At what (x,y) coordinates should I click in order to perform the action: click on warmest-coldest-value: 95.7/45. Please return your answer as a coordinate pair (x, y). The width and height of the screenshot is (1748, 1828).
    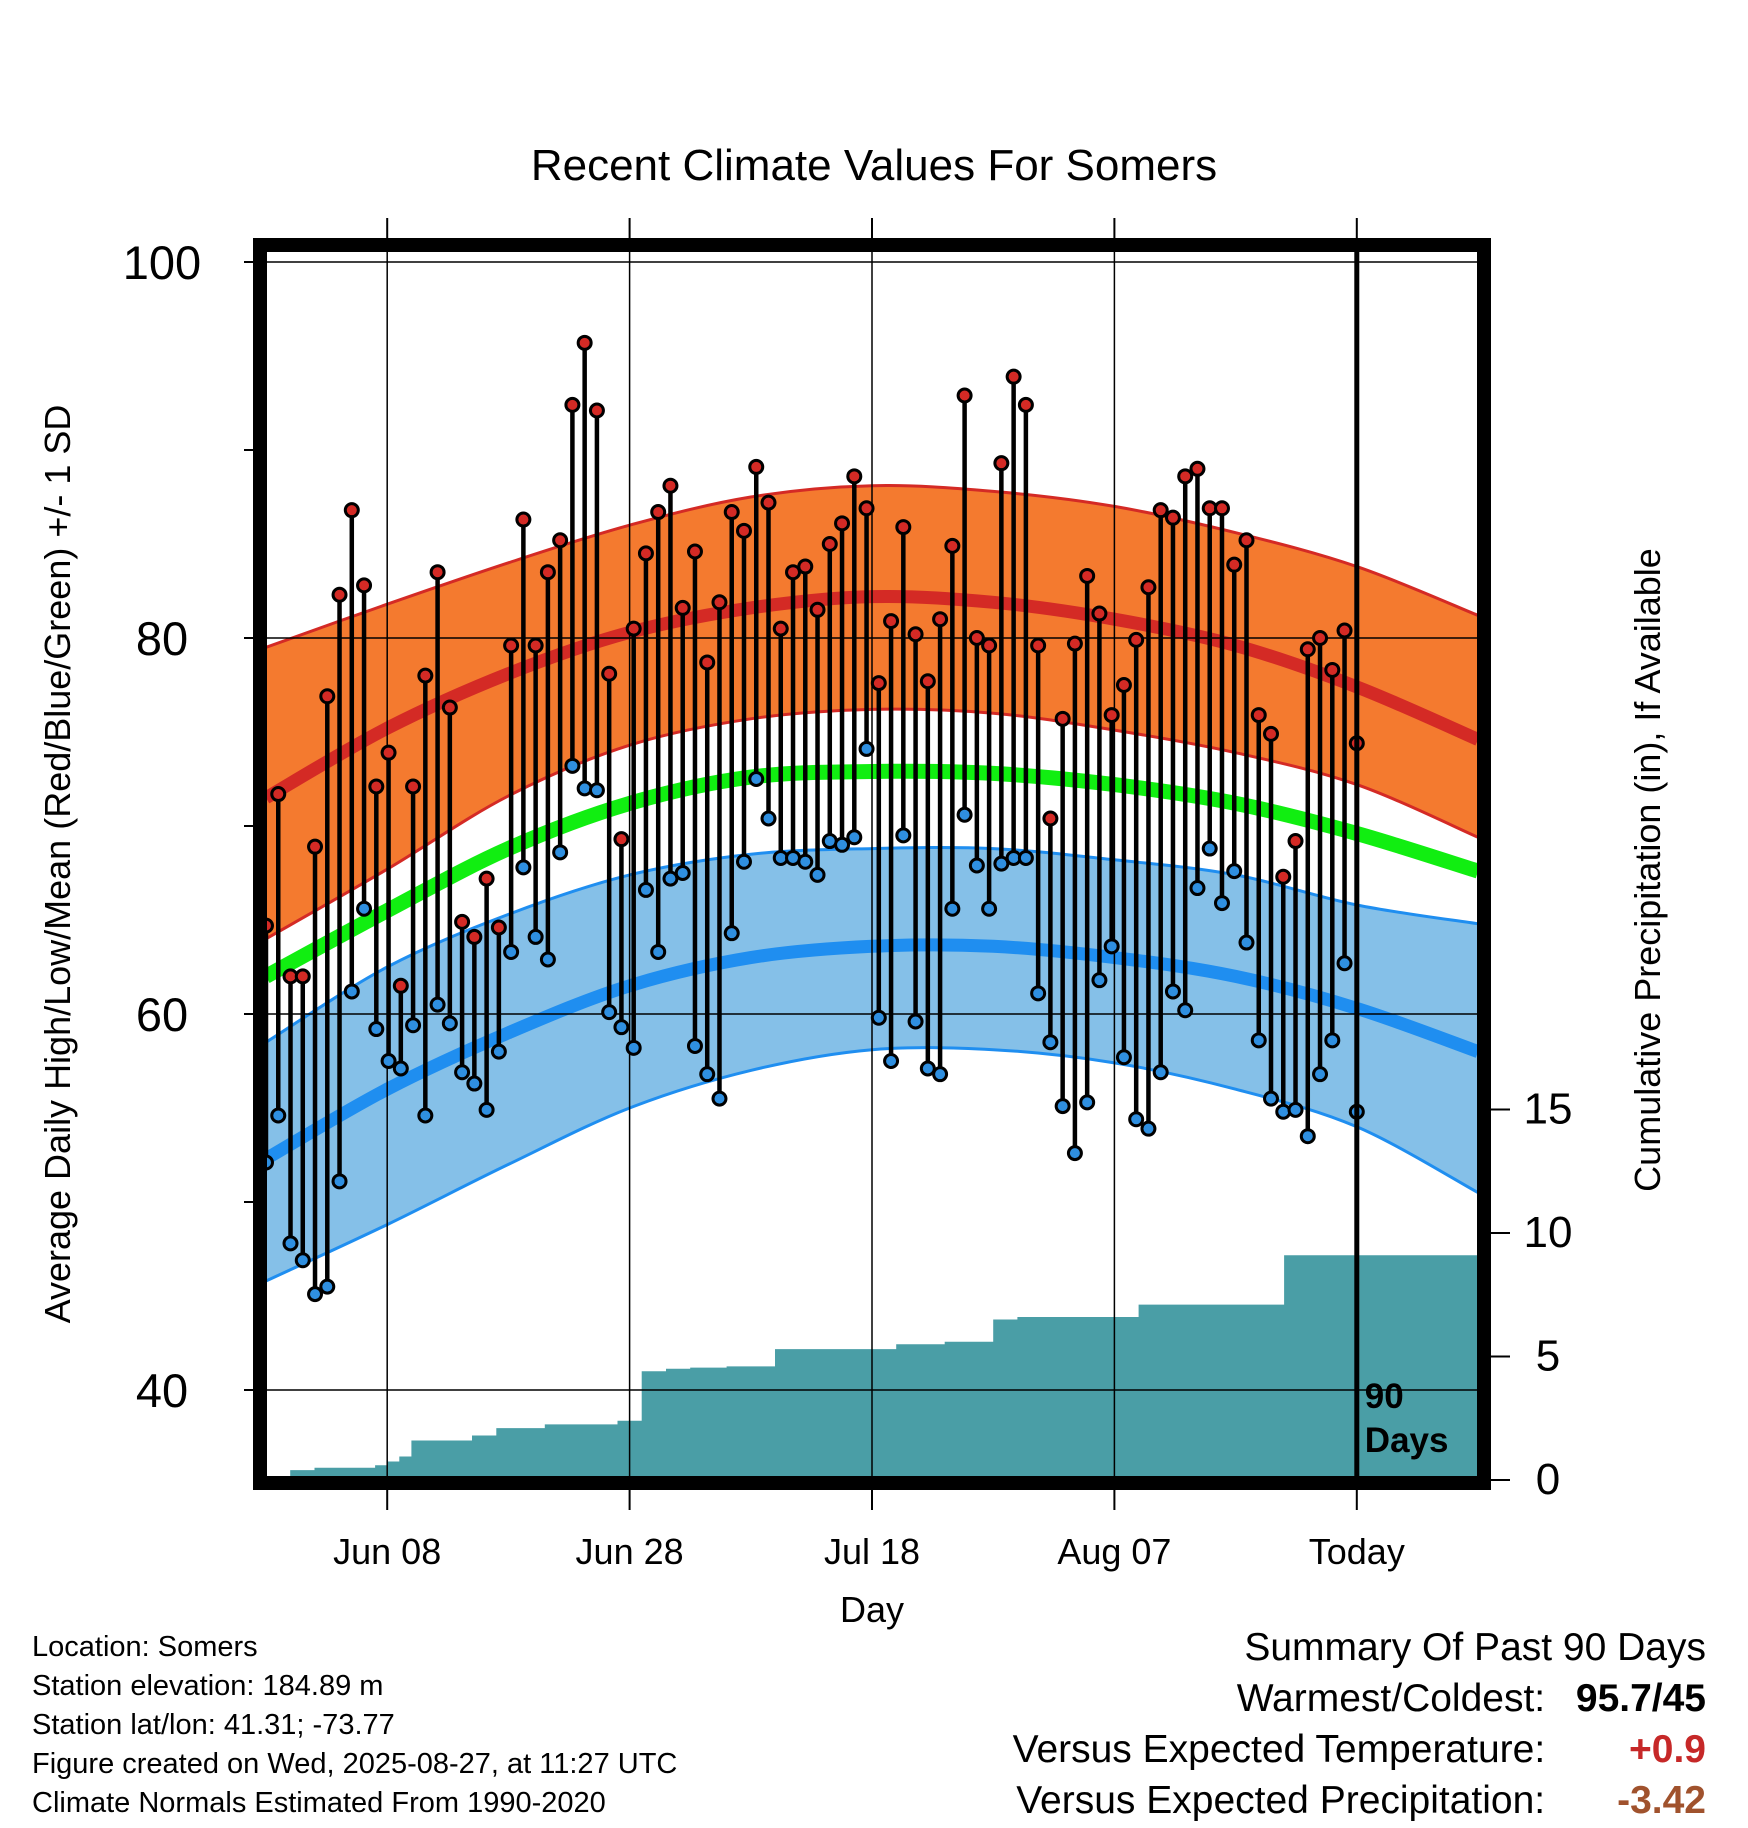
    Looking at the image, I should click on (1640, 1698).